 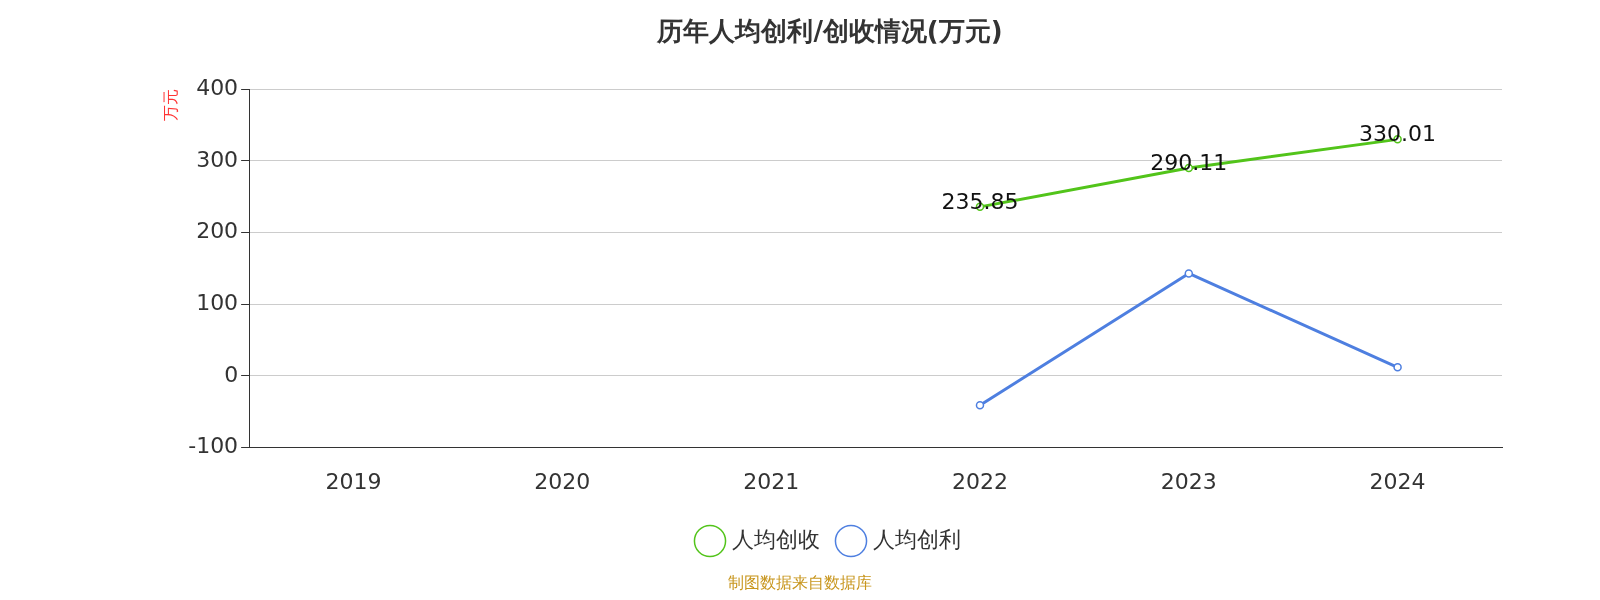 I want to click on legend-label: 人均创收, so click(x=776, y=539).